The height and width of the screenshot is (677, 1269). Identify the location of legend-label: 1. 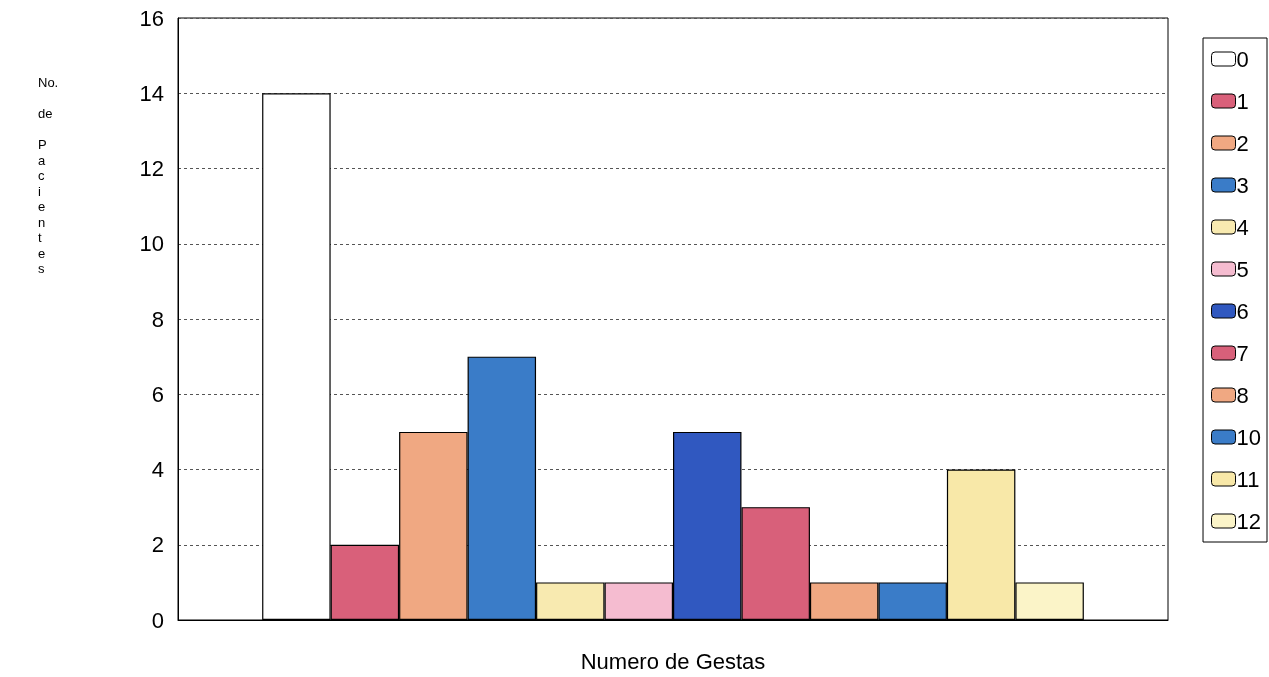
(1242, 101).